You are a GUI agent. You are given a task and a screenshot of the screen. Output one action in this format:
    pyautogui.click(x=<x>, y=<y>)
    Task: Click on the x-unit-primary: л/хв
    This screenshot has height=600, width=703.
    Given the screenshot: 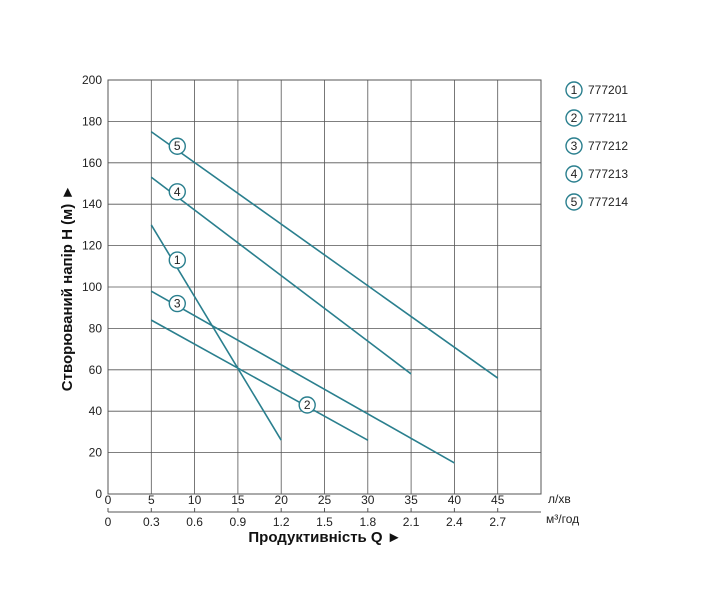 What is the action you would take?
    pyautogui.click(x=559, y=499)
    